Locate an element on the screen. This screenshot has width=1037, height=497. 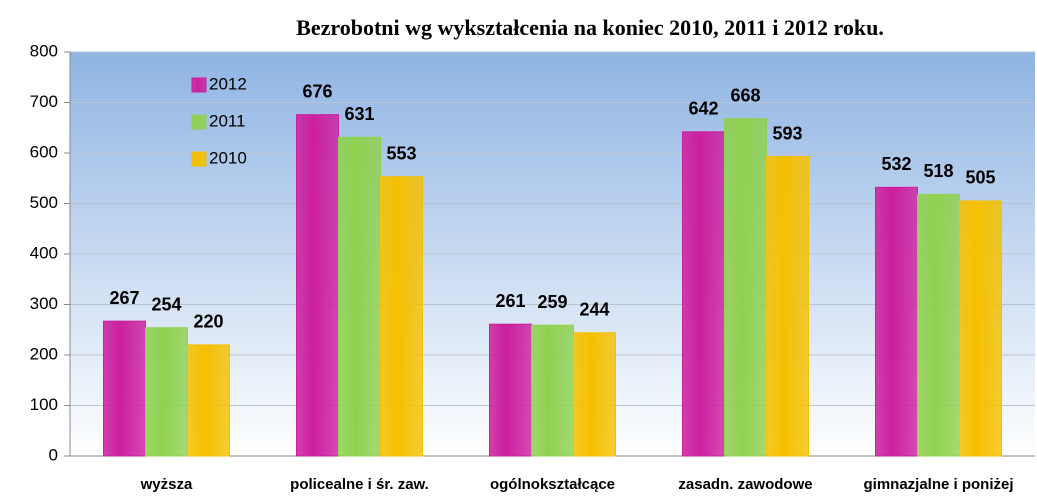
value-label: 244 is located at coordinates (594, 310).